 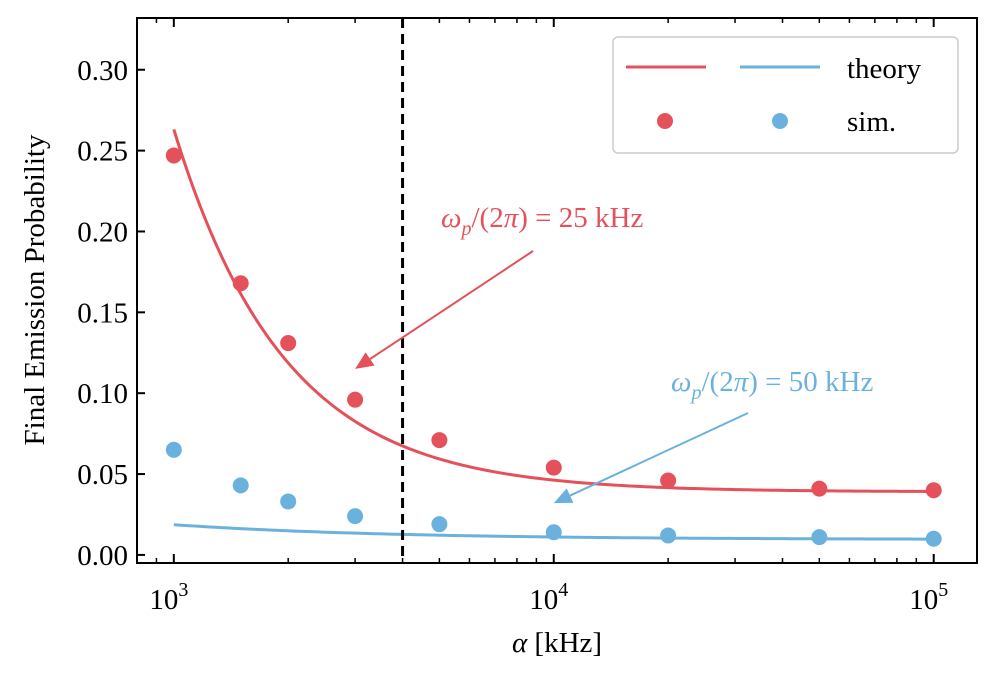 I want to click on y-axis-label: Final Emission Probability, so click(x=35, y=289).